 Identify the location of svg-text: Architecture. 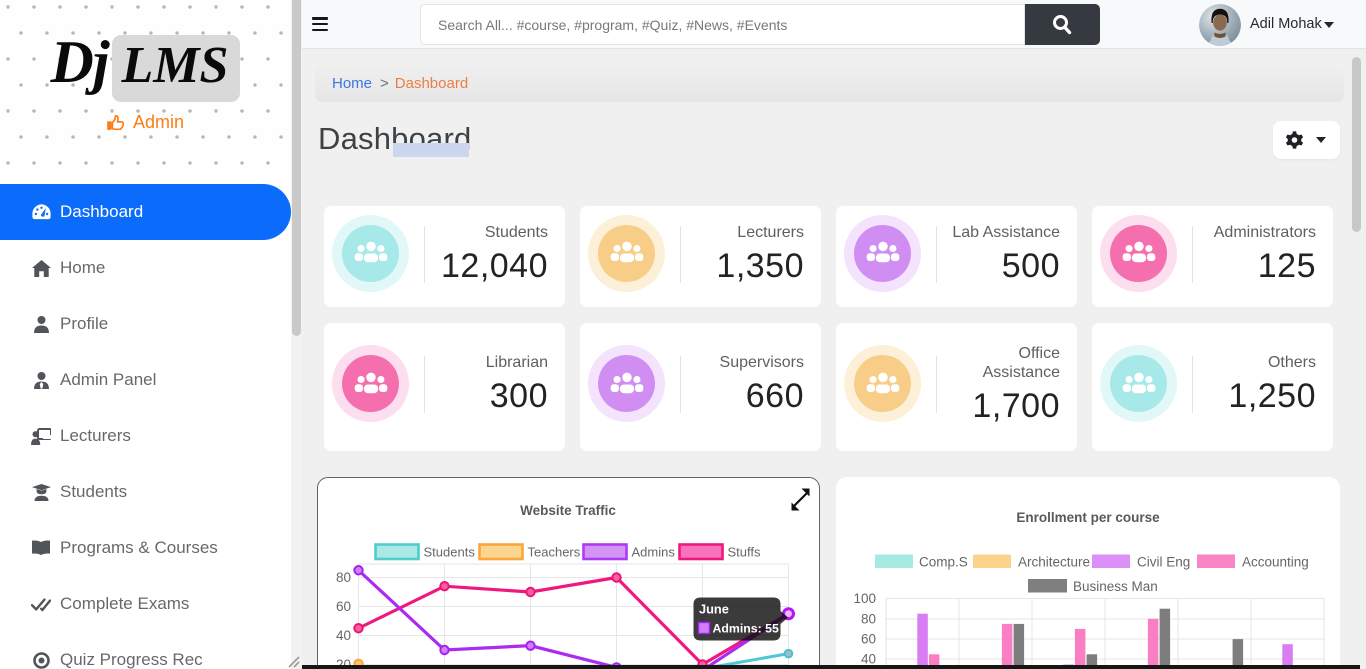
(1054, 562).